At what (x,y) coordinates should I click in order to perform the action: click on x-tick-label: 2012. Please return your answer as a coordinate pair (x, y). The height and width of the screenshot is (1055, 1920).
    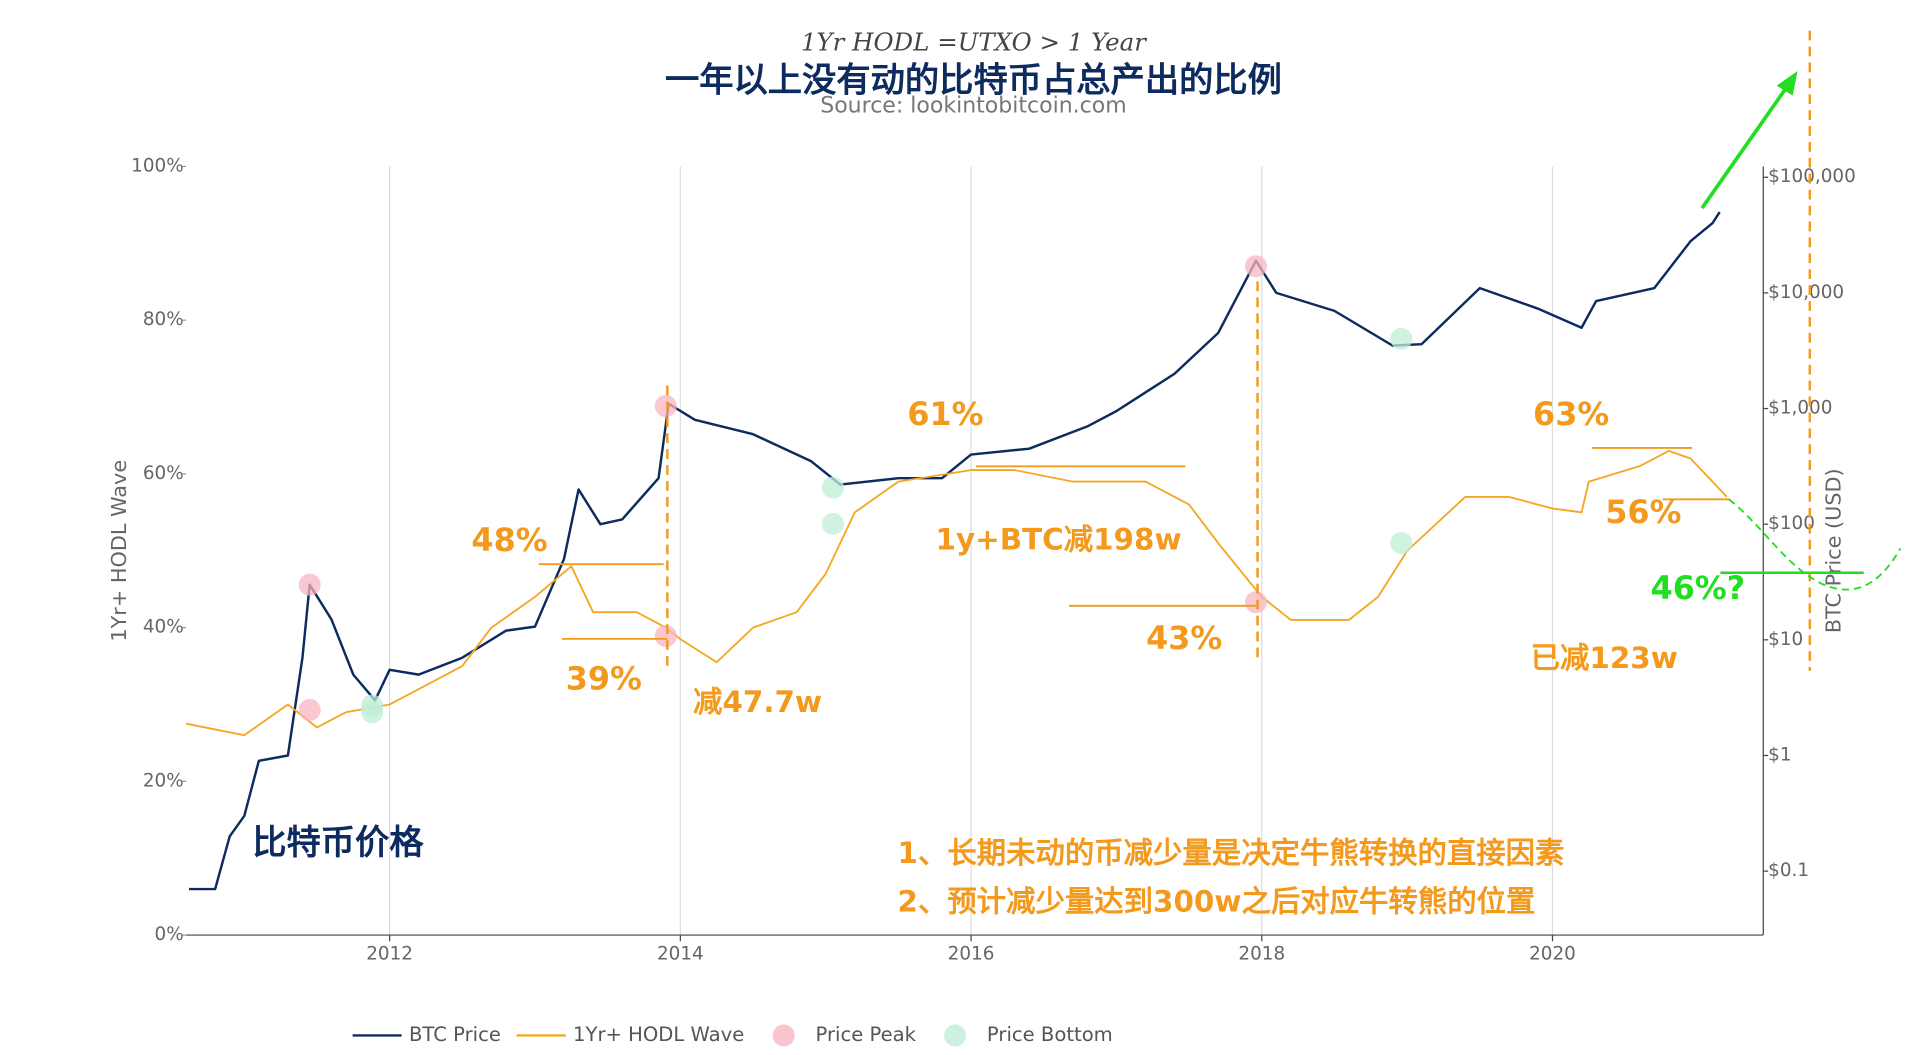
    Looking at the image, I should click on (389, 954).